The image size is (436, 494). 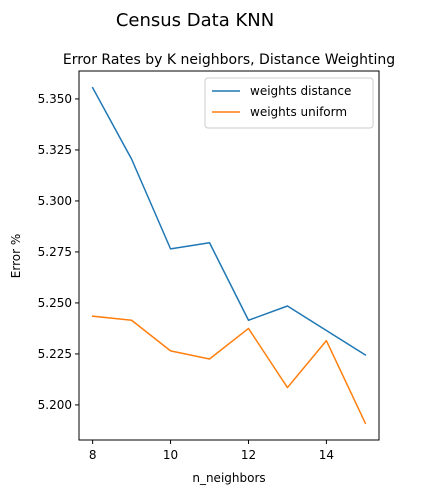 I want to click on x-tick-label: 14, so click(x=326, y=455).